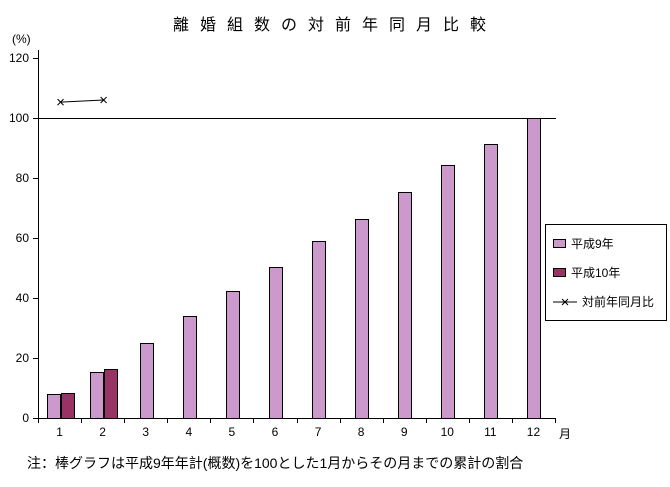 The image size is (670, 487). Describe the element at coordinates (361, 432) in the screenshot. I see `x-tick-label: 8` at that location.